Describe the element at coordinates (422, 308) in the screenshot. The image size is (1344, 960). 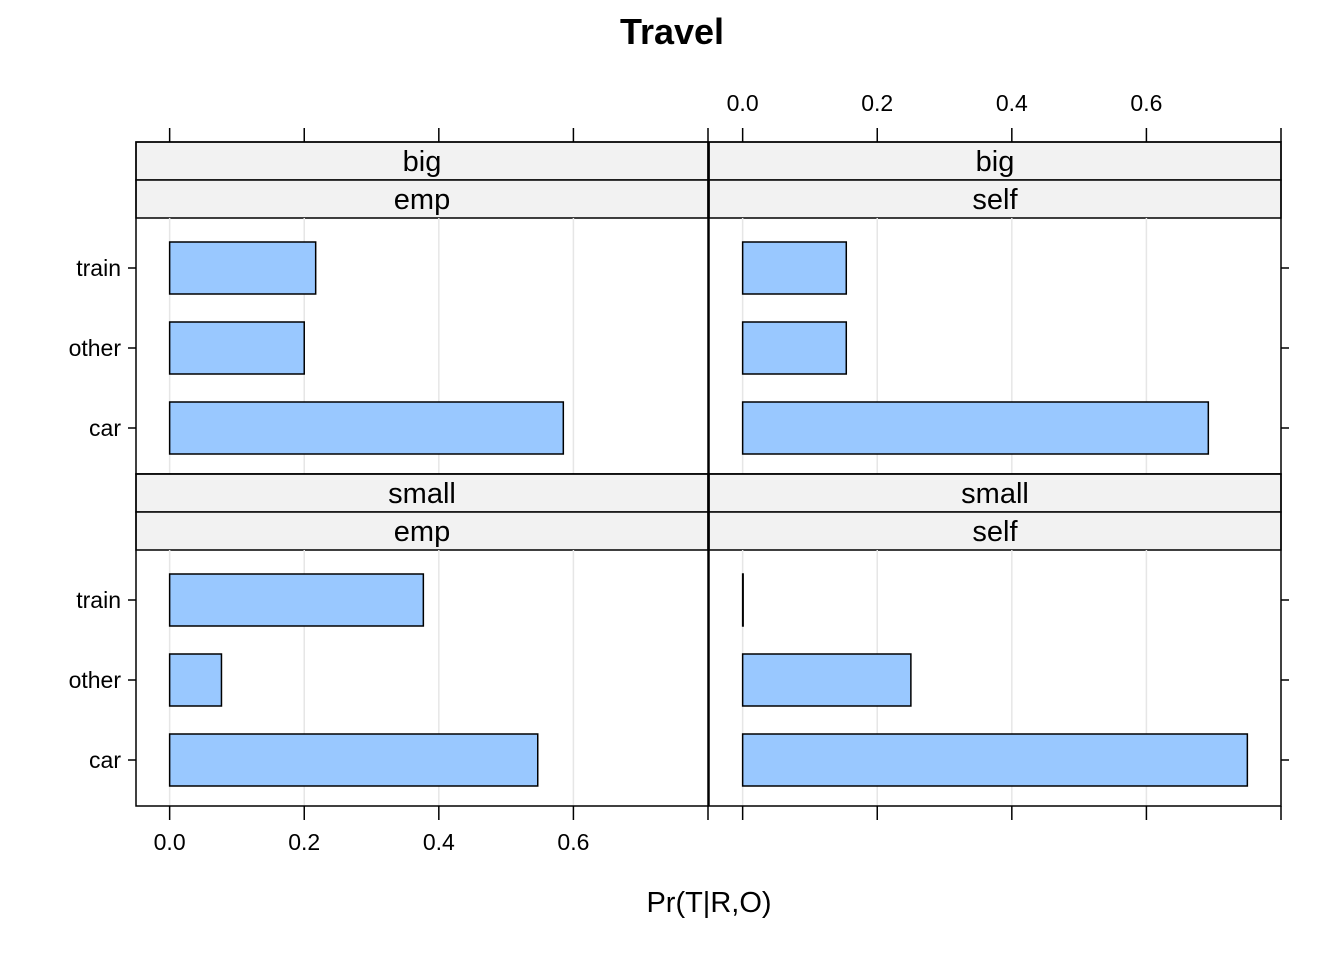
I see `panel-big-emp: big emp` at that location.